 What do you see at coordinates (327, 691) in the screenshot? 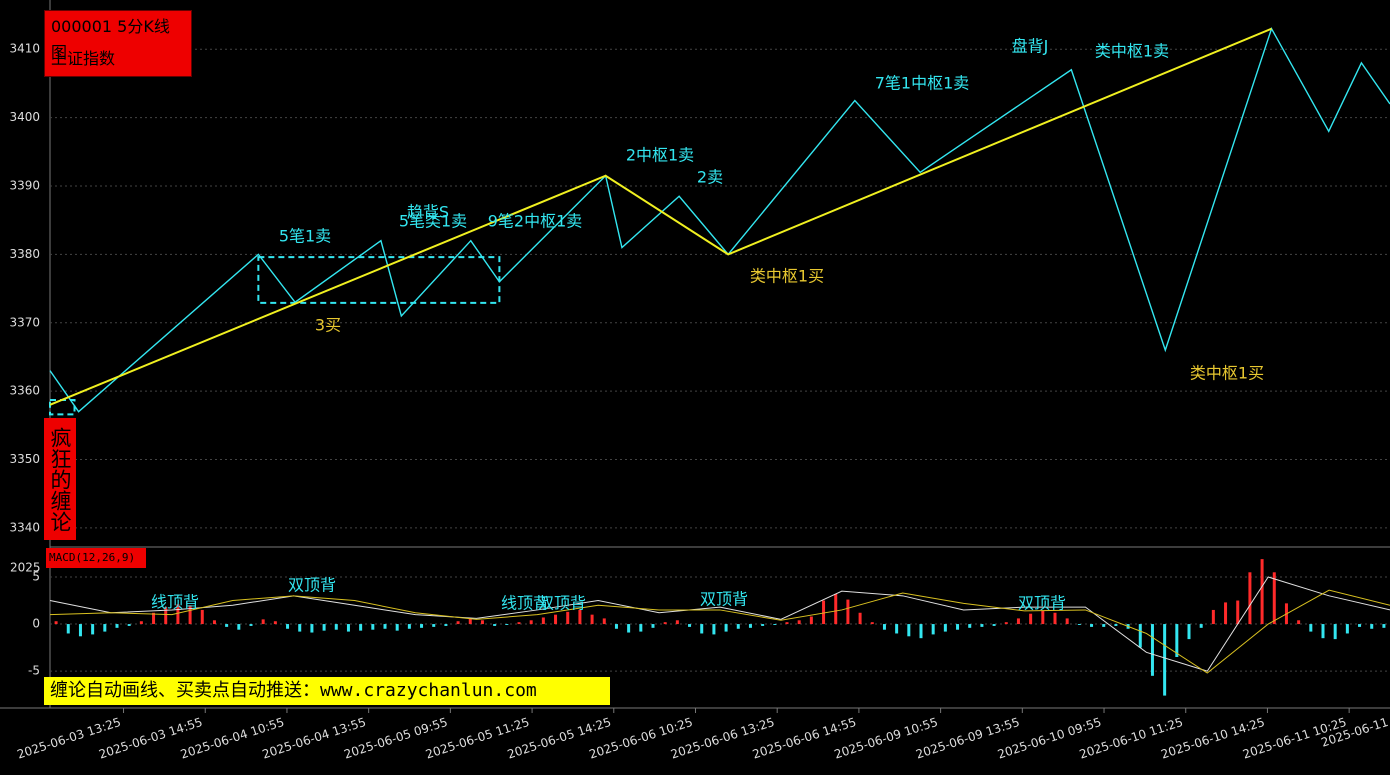
I see `footer: 缠论自动画线、买卖点自动推送：www.crazychanlun.com` at bounding box center [327, 691].